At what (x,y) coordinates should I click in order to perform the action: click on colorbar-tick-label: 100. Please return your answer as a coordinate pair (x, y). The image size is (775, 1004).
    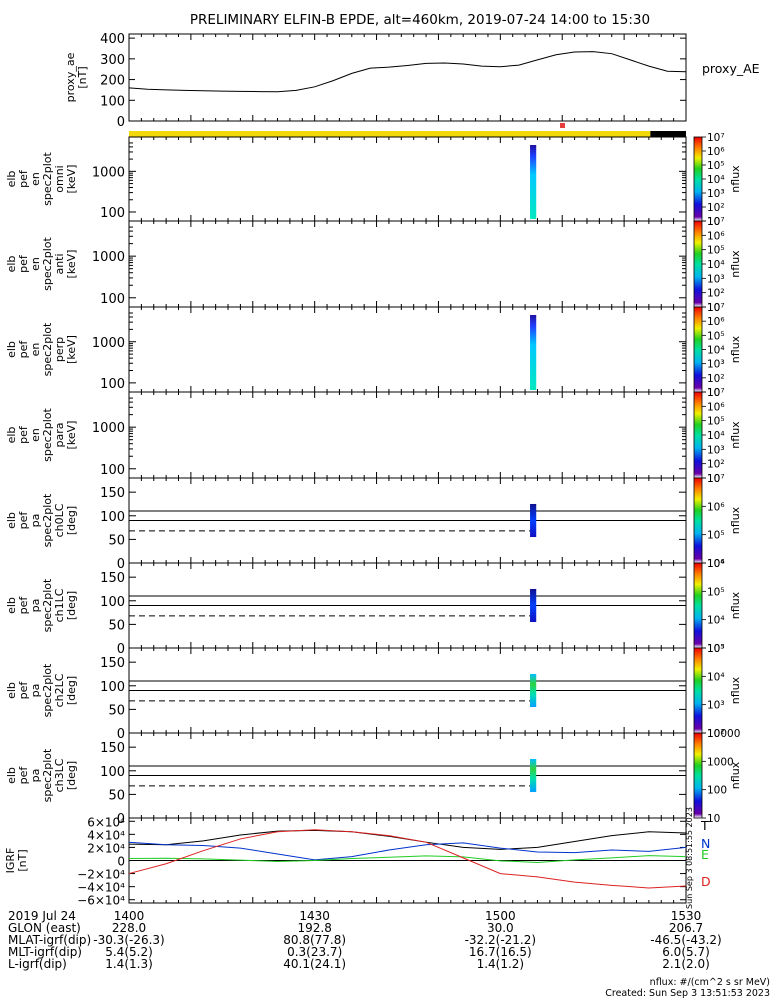
    Looking at the image, I should click on (717, 791).